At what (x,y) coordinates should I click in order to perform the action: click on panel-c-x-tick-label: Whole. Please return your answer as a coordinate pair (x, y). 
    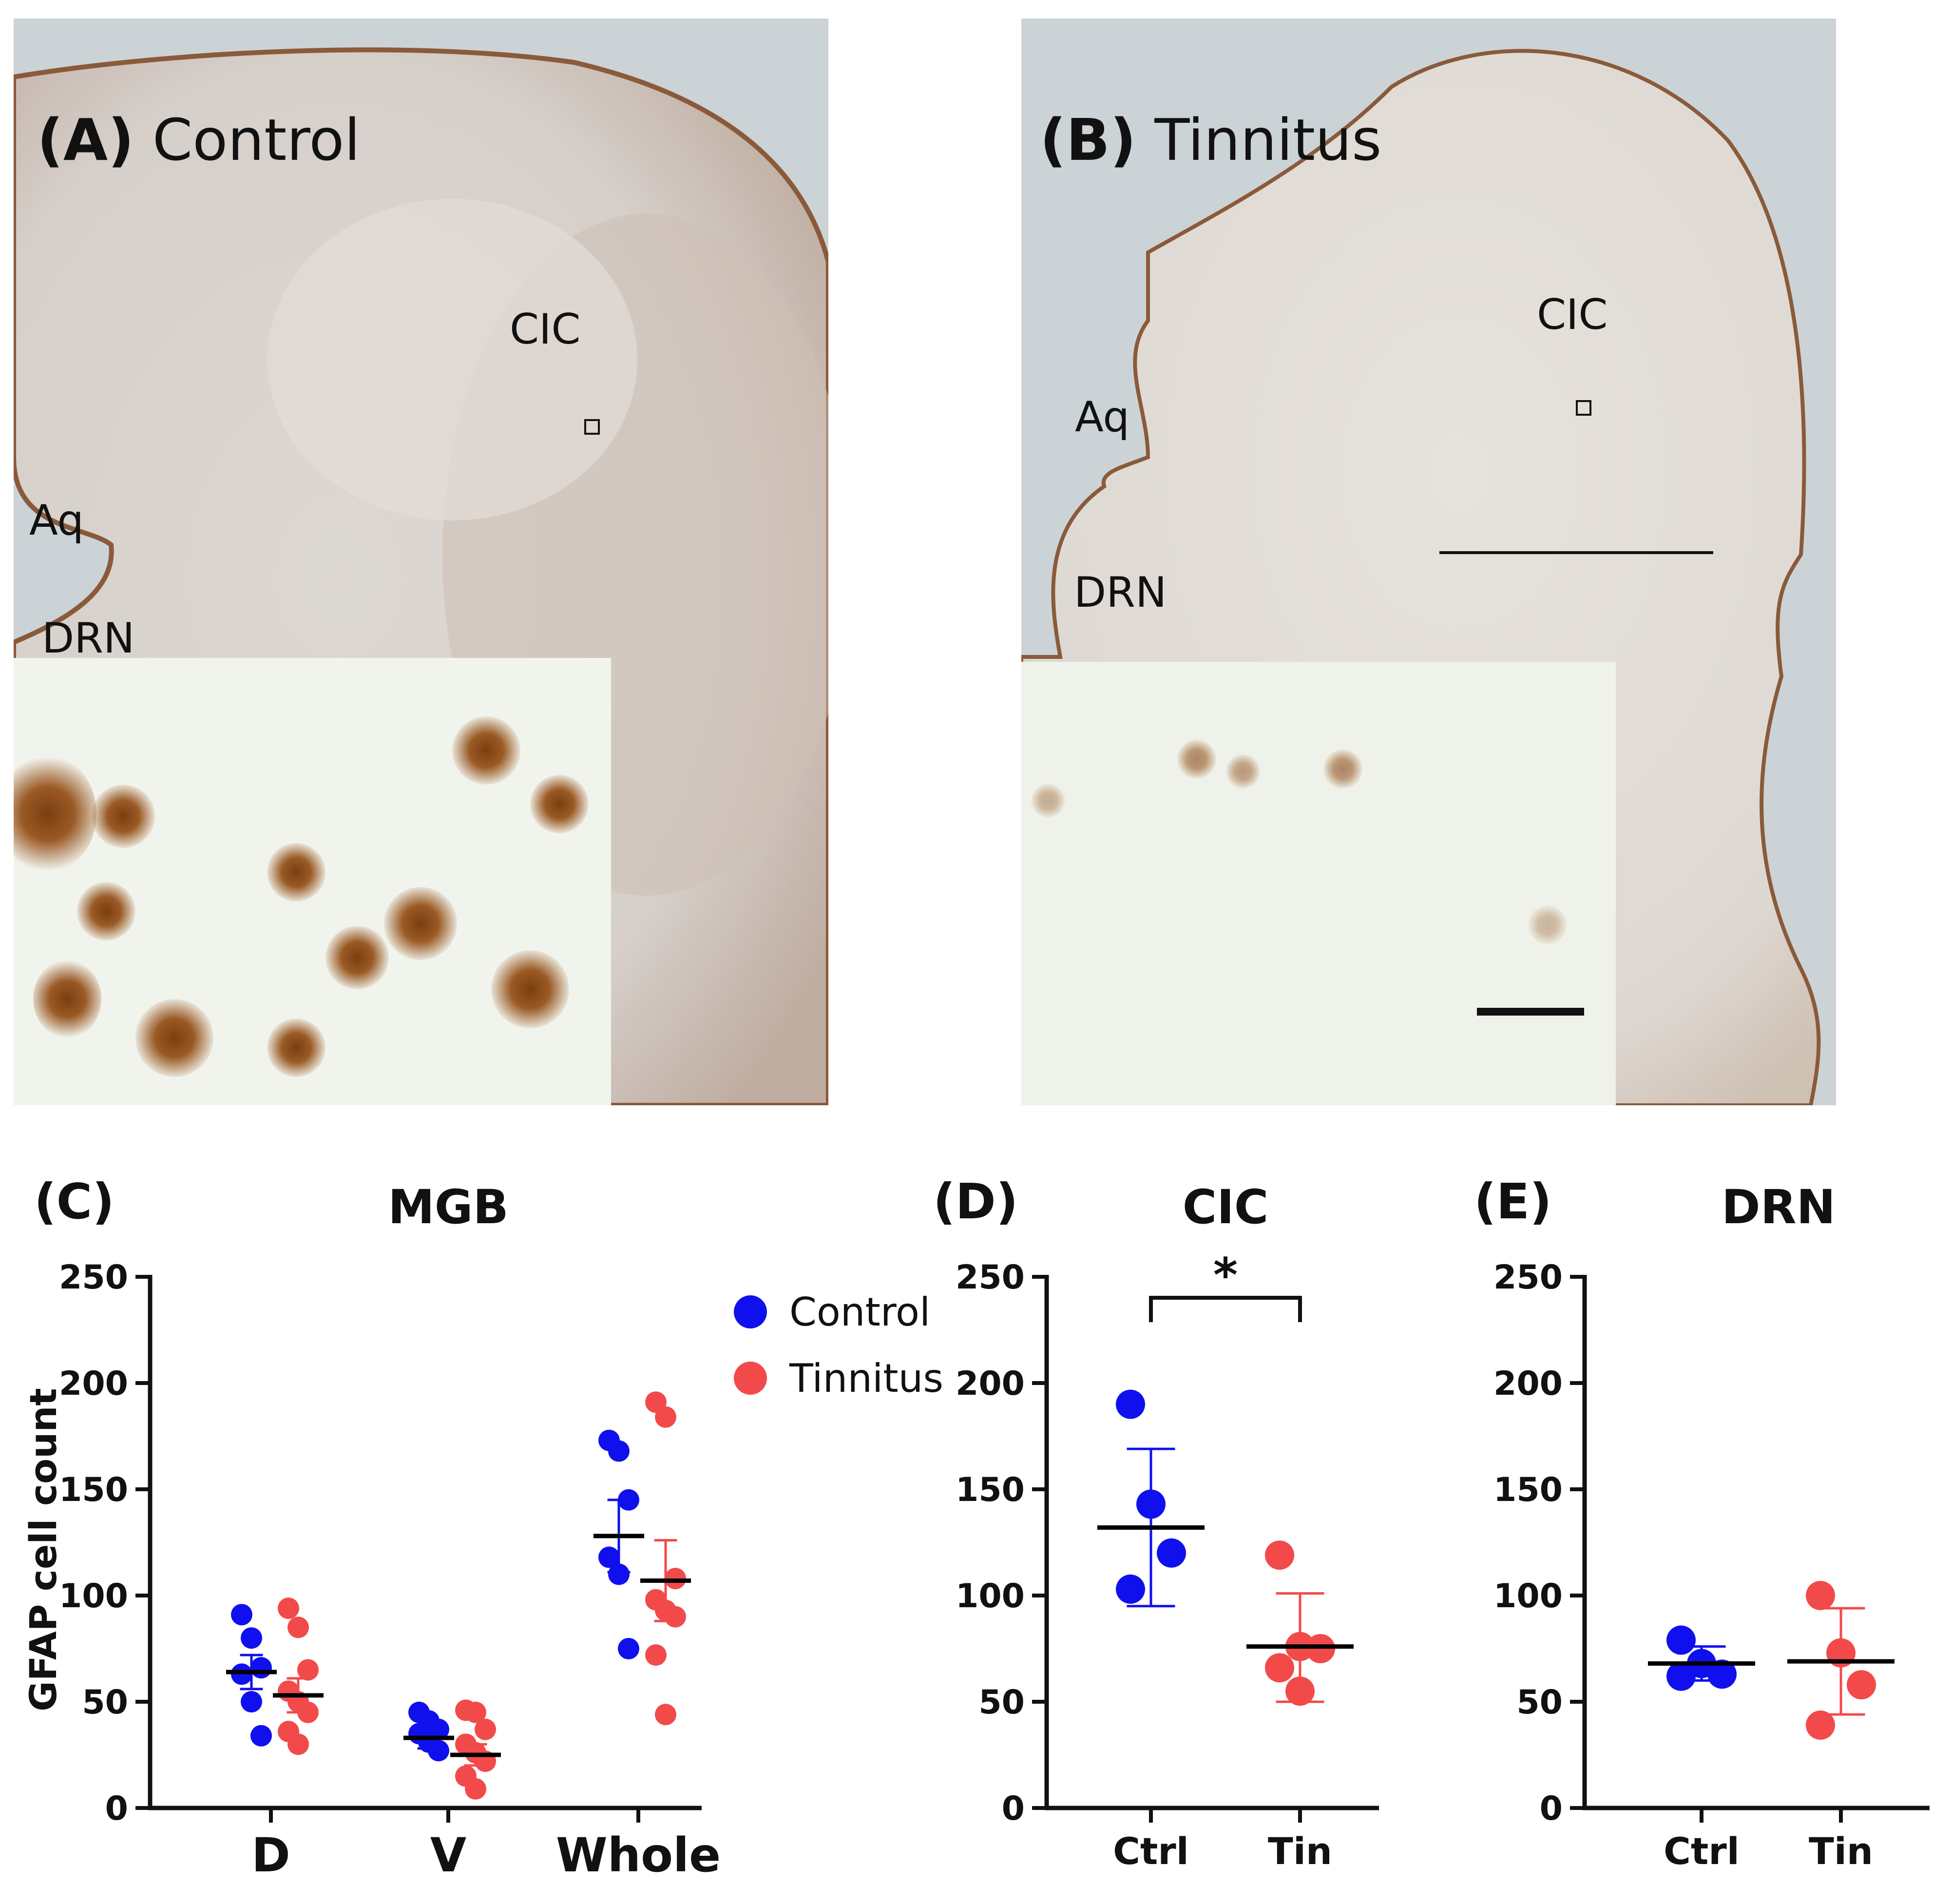
    Looking at the image, I should click on (638, 1855).